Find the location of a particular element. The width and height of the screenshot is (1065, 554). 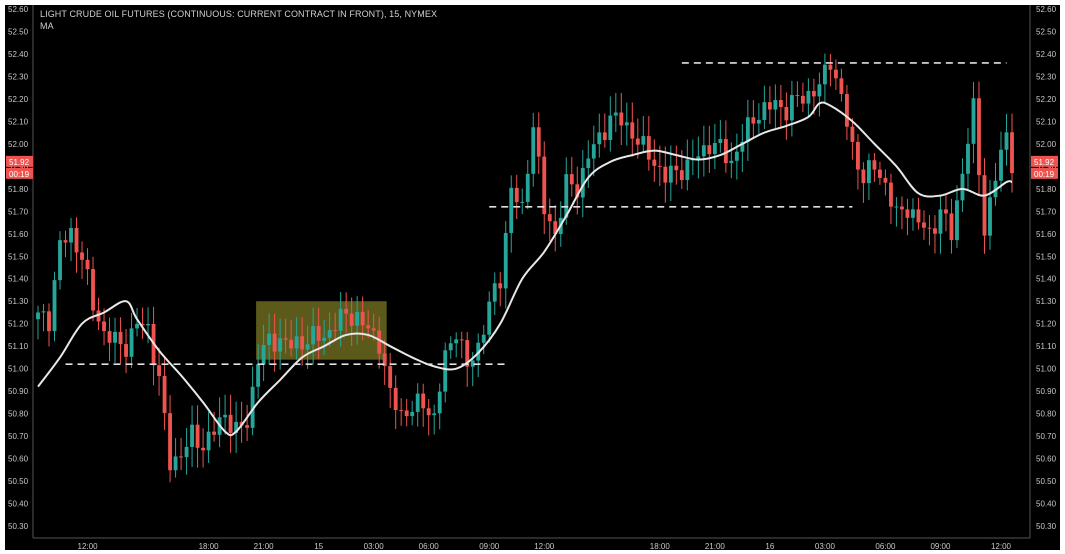

last-price-badge-left is located at coordinates (19, 161).